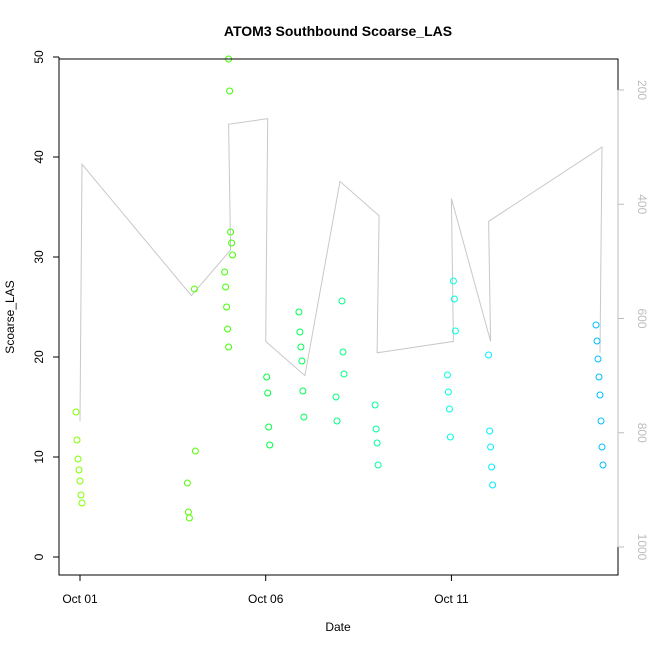  I want to click on chart-title: ATOM3 Southbound Scoarse_LAS, so click(338, 31).